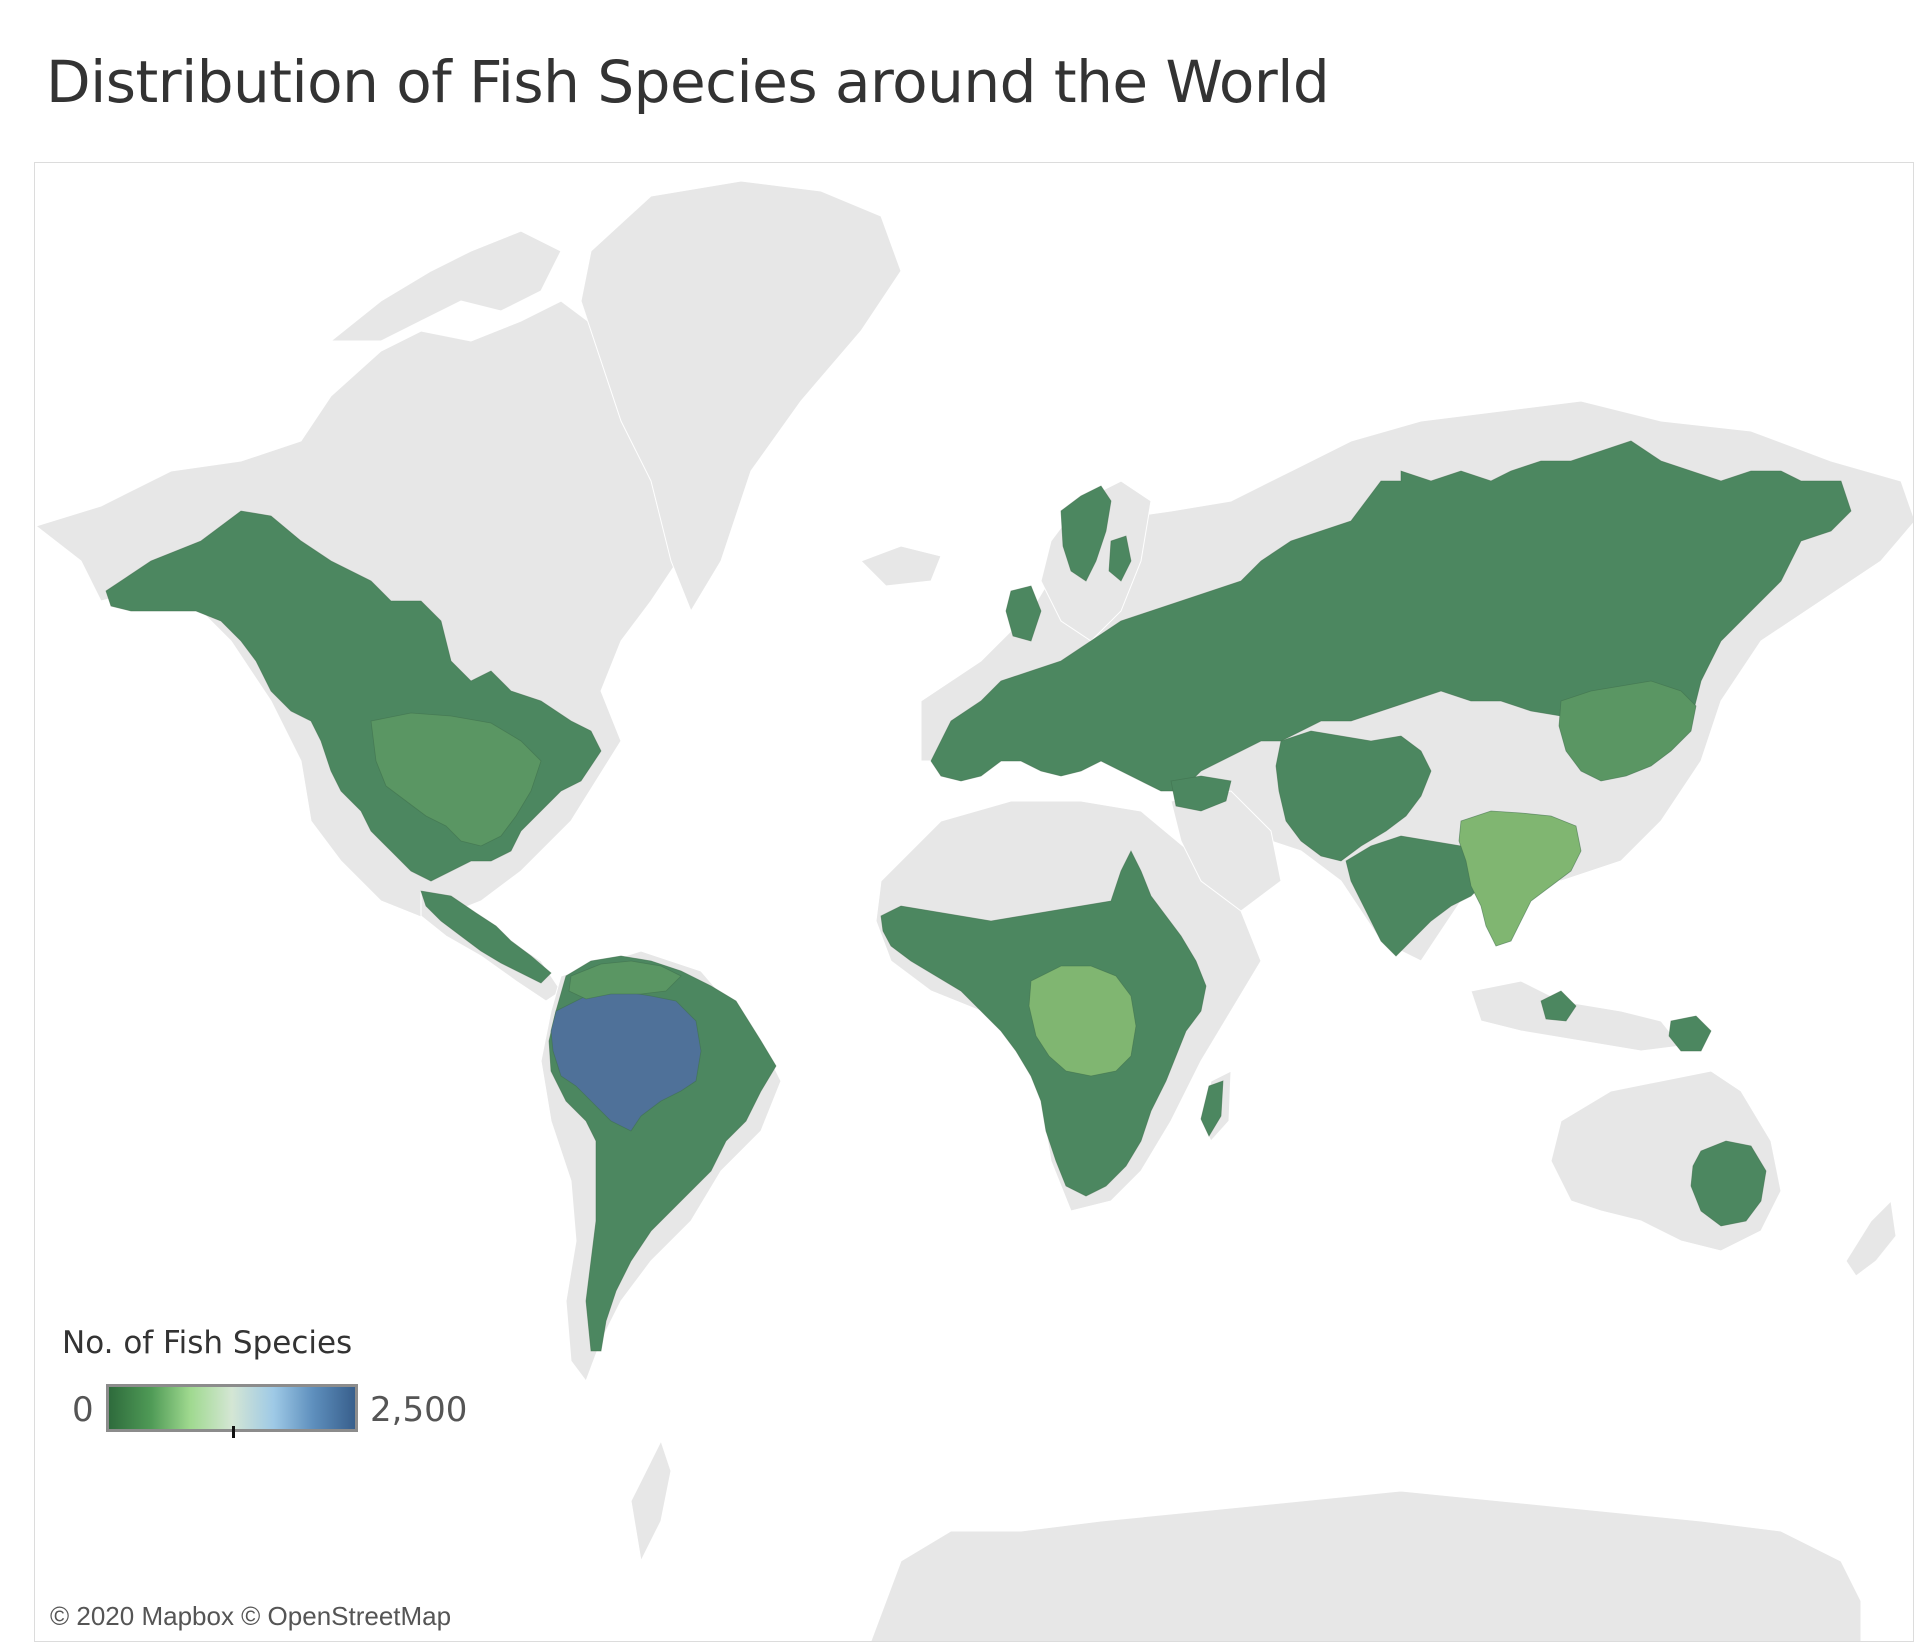  What do you see at coordinates (486, 937) in the screenshot?
I see `region-central-america` at bounding box center [486, 937].